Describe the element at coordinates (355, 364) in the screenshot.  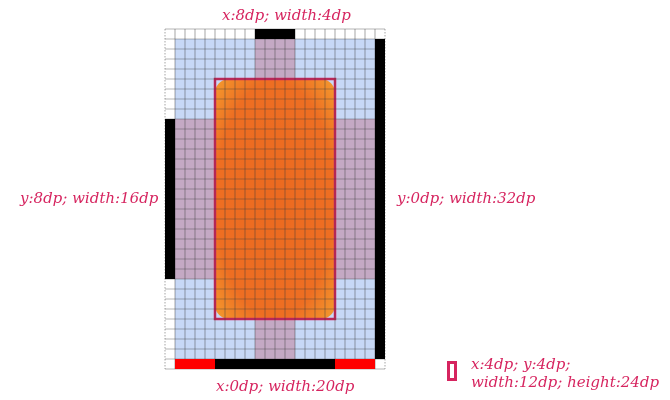
I see `bottom-red-marker-right` at that location.